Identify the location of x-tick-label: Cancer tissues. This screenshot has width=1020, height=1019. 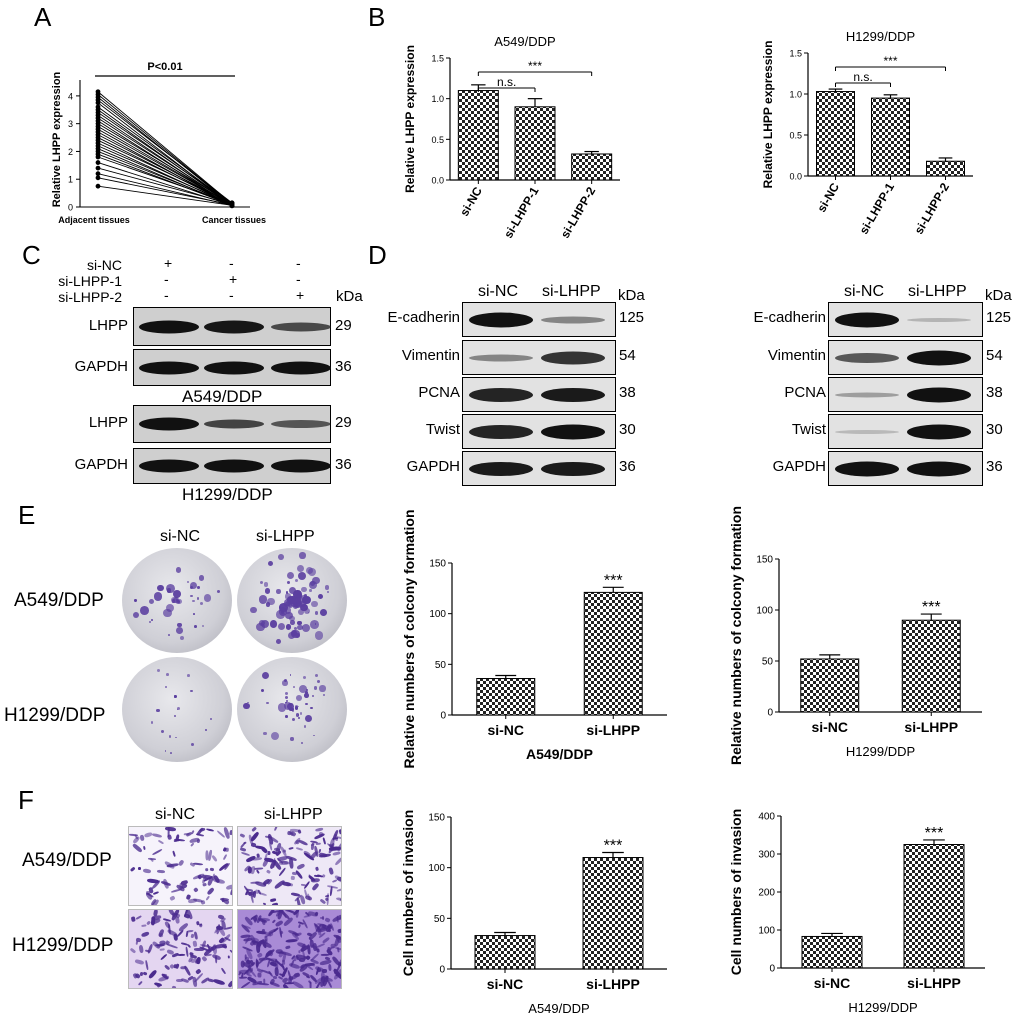
(234, 220).